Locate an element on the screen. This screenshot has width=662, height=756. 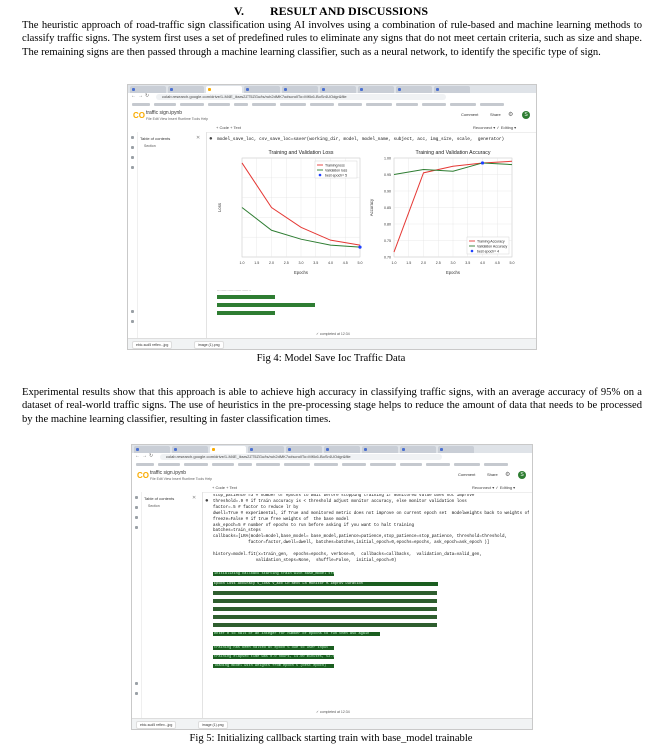
section-number: V. is located at coordinates (239, 11).